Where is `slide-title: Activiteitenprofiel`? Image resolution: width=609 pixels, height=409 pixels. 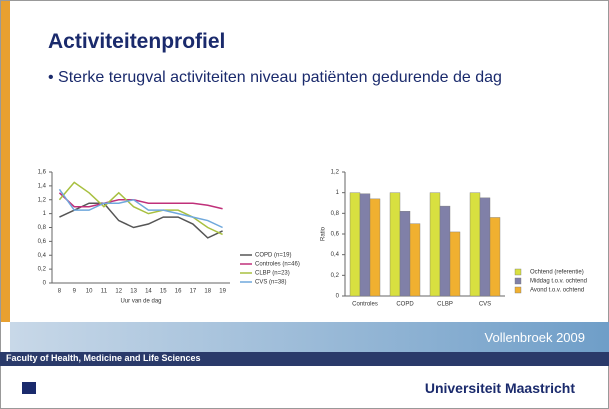 slide-title: Activiteitenprofiel is located at coordinates (137, 41).